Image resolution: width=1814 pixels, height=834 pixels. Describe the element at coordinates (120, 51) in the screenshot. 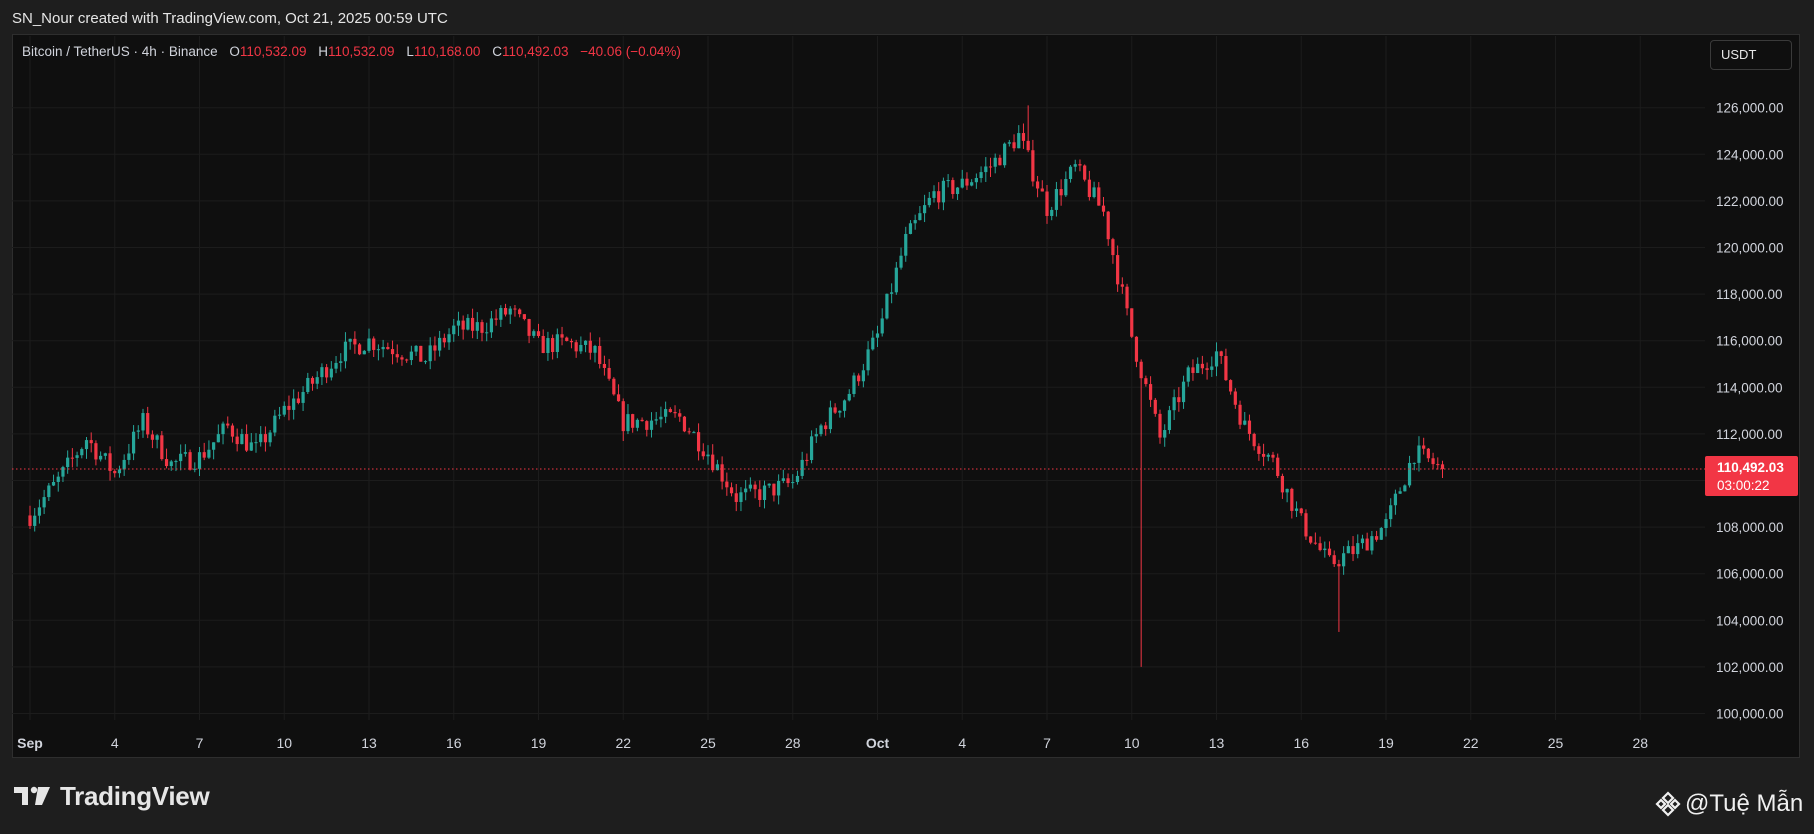

I see `symbol-label: Bitcoin / TetherUS · 4h · Binance` at that location.